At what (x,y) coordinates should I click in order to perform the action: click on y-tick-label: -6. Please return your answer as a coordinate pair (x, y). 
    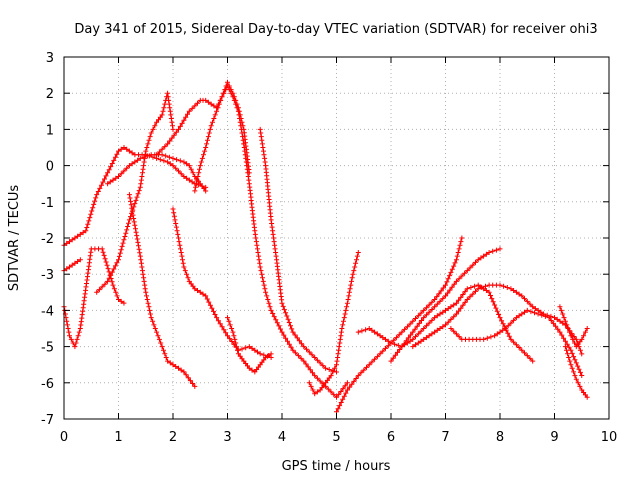
    Looking at the image, I should click on (47, 384).